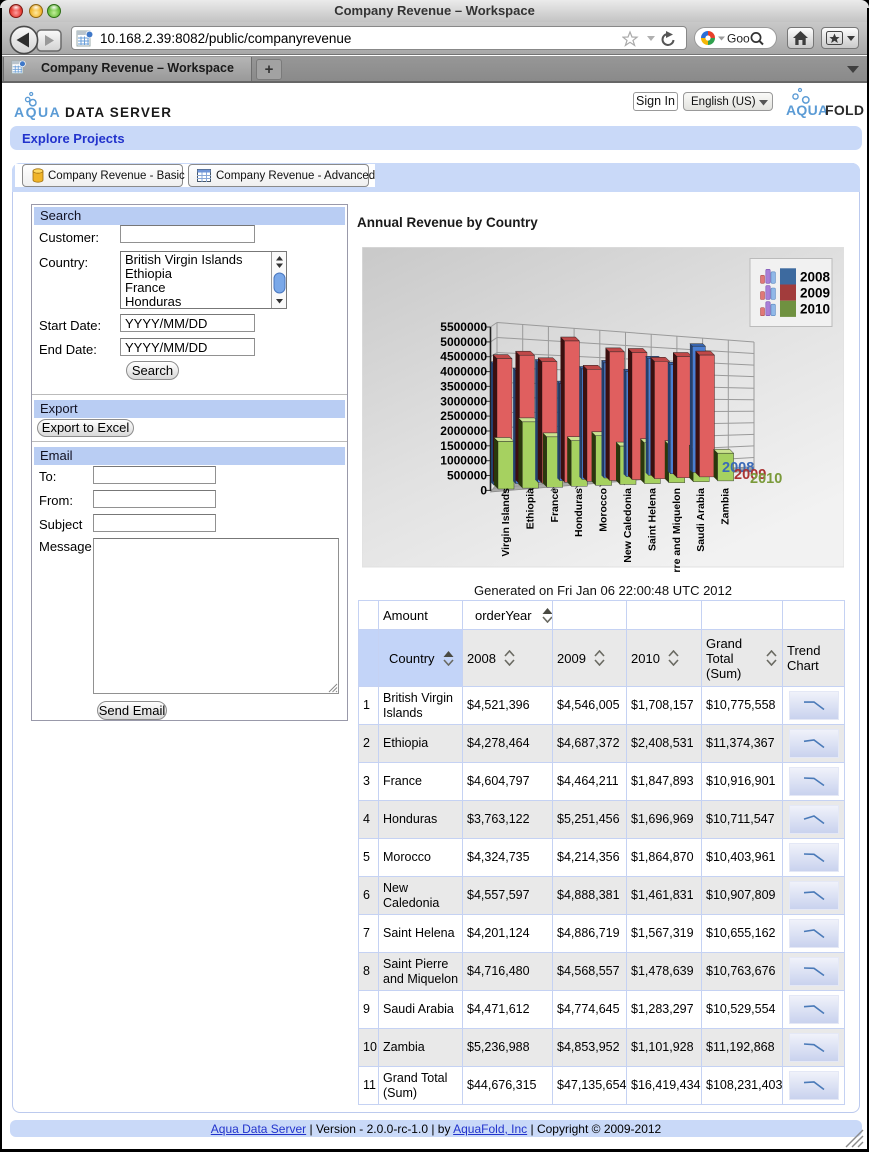 This screenshot has width=869, height=1152. I want to click on svg-text: Zambia, so click(726, 506).